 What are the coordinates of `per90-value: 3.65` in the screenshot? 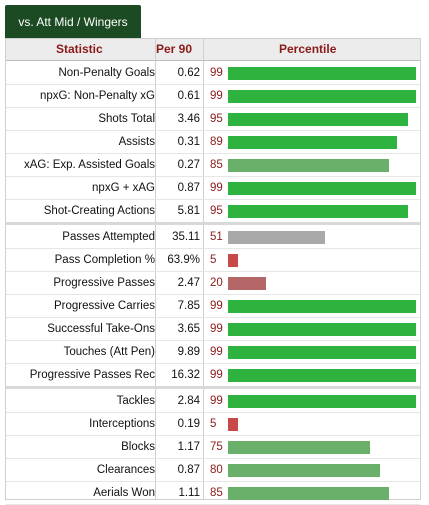 It's located at (188, 329).